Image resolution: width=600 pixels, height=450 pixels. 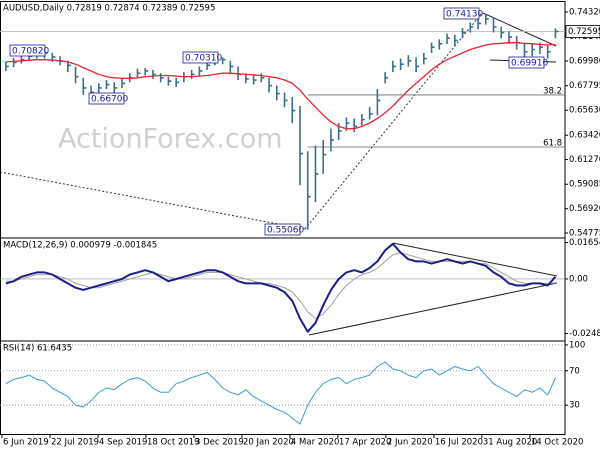 What do you see at coordinates (173, 443) in the screenshot?
I see `x-tick-label: 18 Oct 2019` at bounding box center [173, 443].